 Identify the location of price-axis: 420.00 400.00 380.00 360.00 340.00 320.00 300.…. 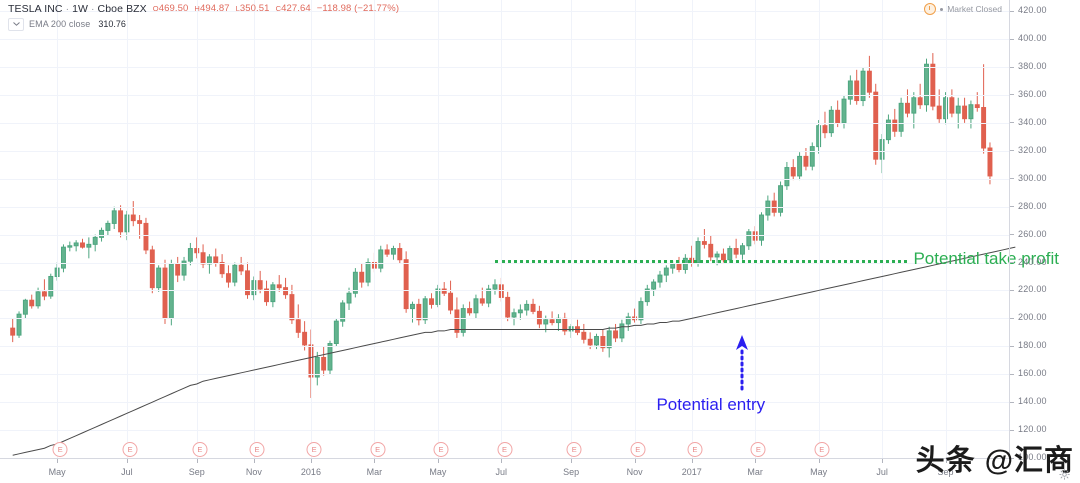
(1044, 231).